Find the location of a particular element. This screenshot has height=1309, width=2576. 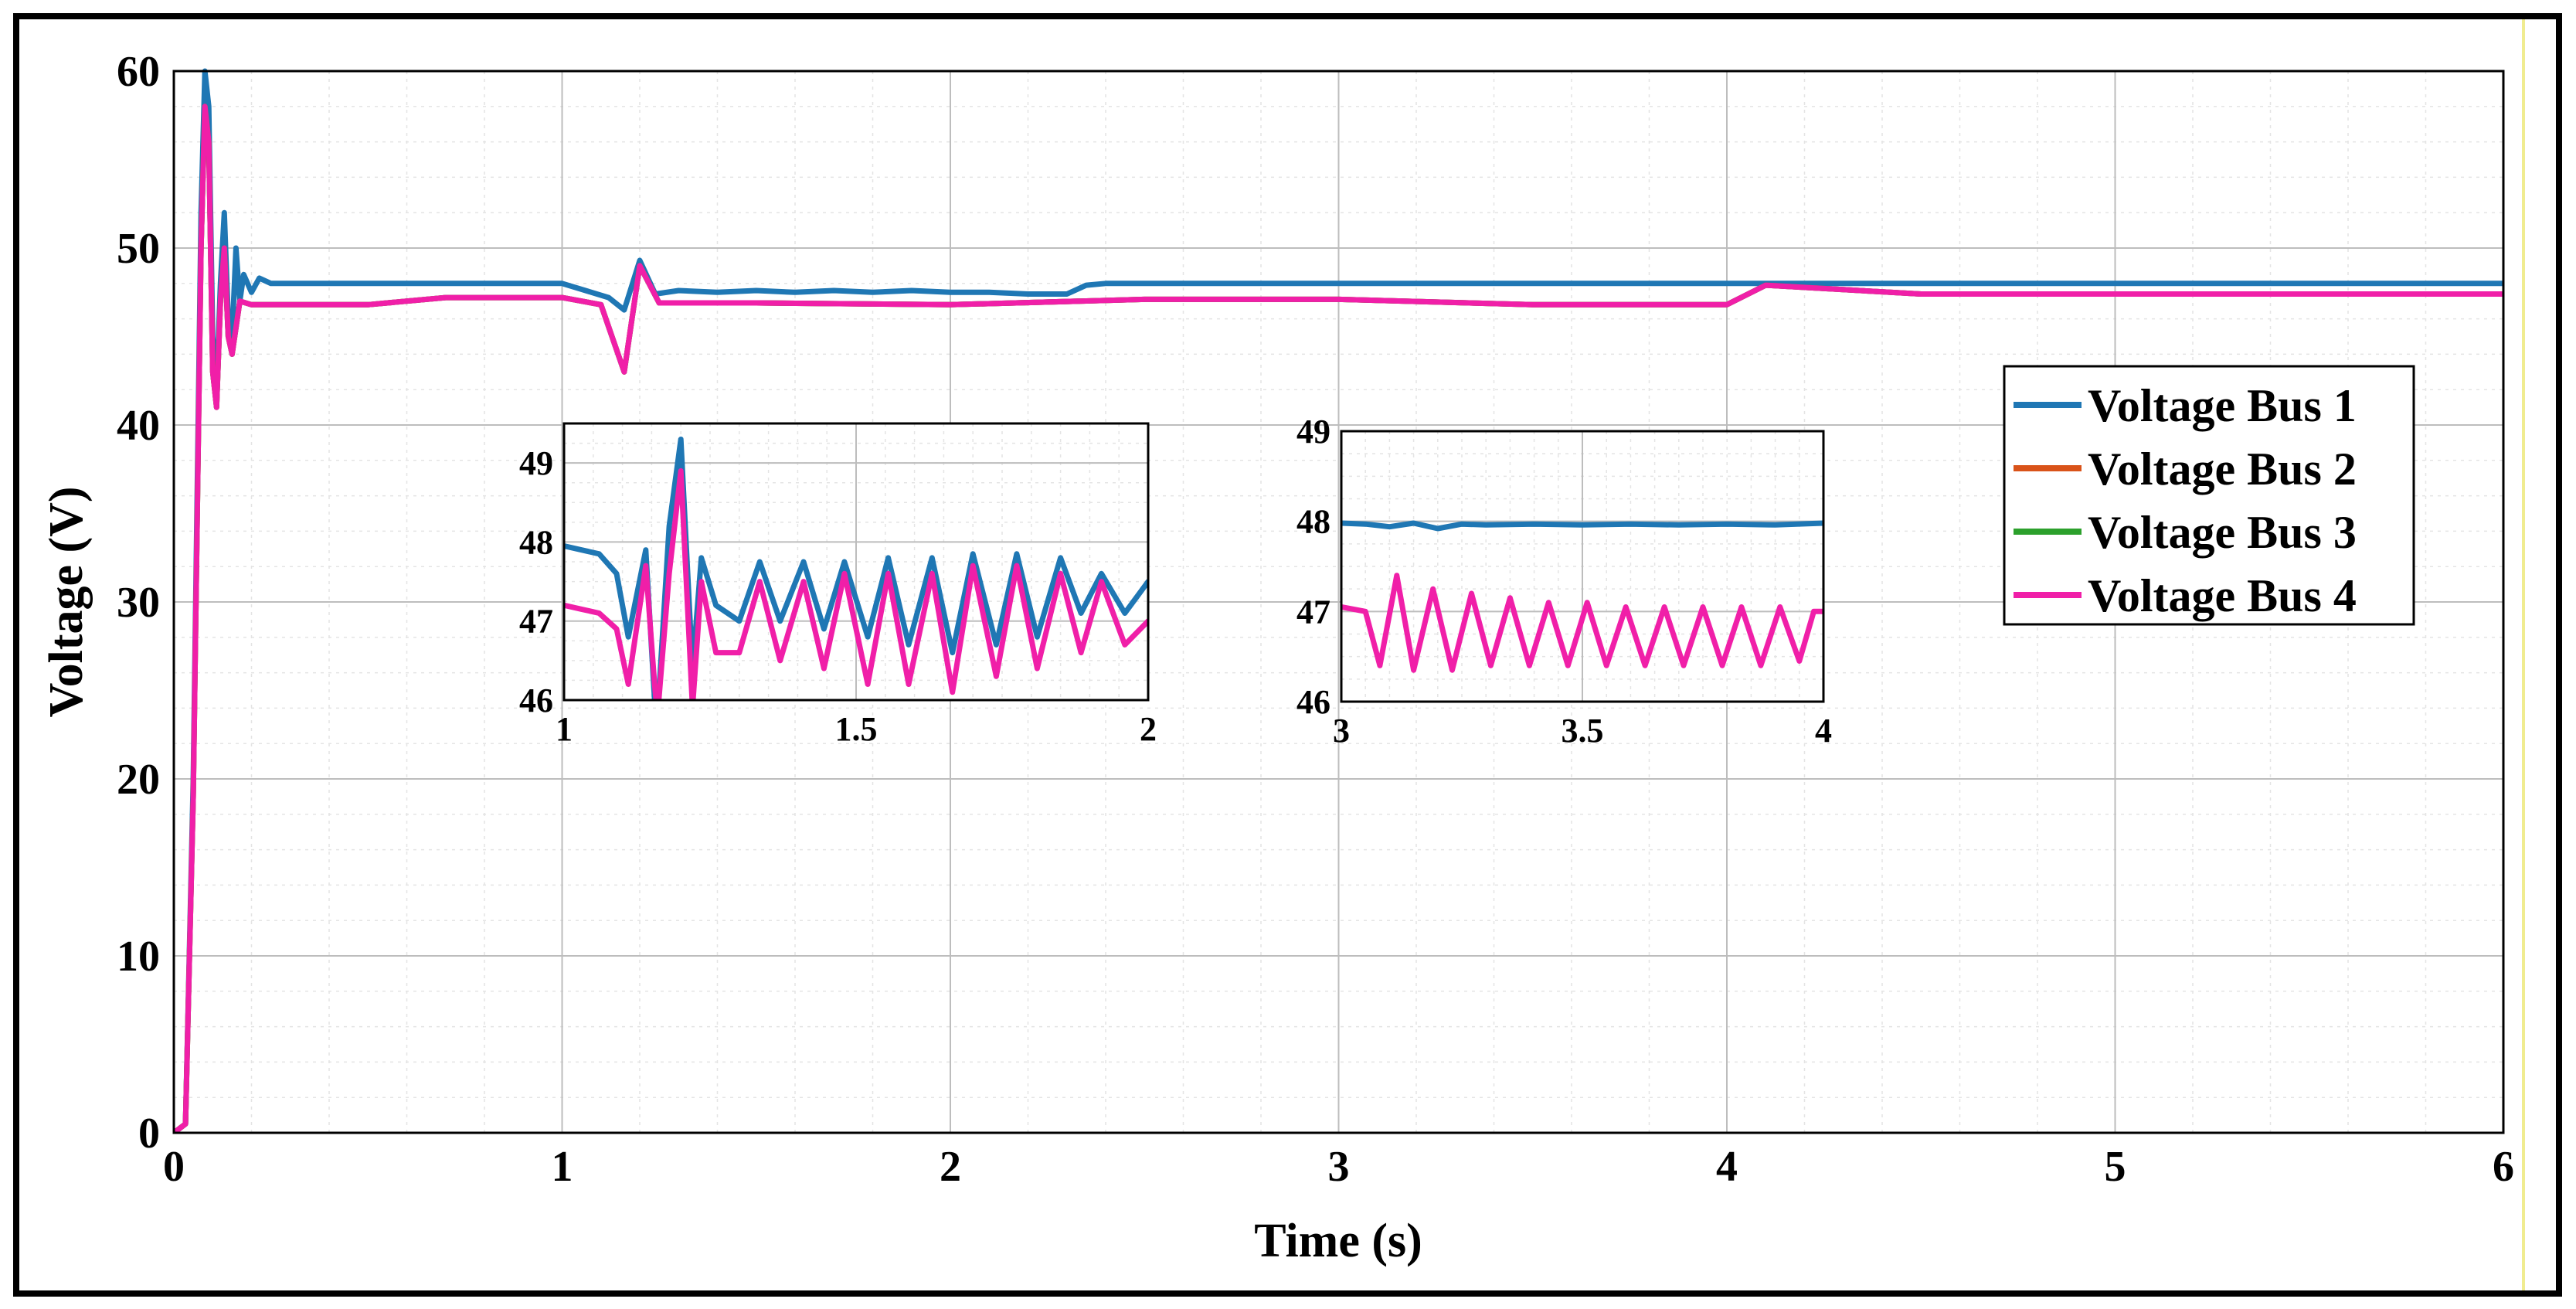

inset-2-y-tick-label: 47 is located at coordinates (1313, 612).